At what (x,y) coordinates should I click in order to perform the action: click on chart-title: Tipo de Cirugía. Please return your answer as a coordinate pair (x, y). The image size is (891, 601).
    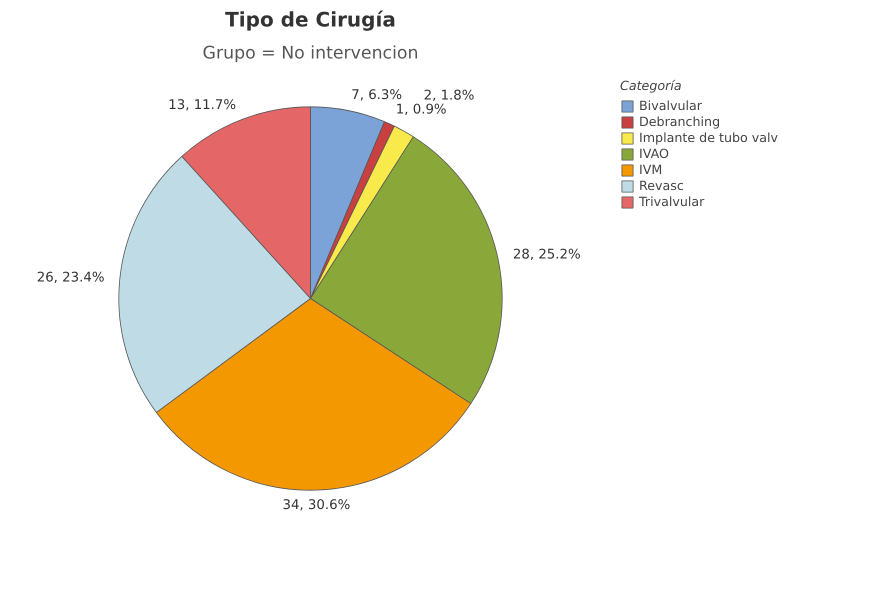
    Looking at the image, I should click on (310, 20).